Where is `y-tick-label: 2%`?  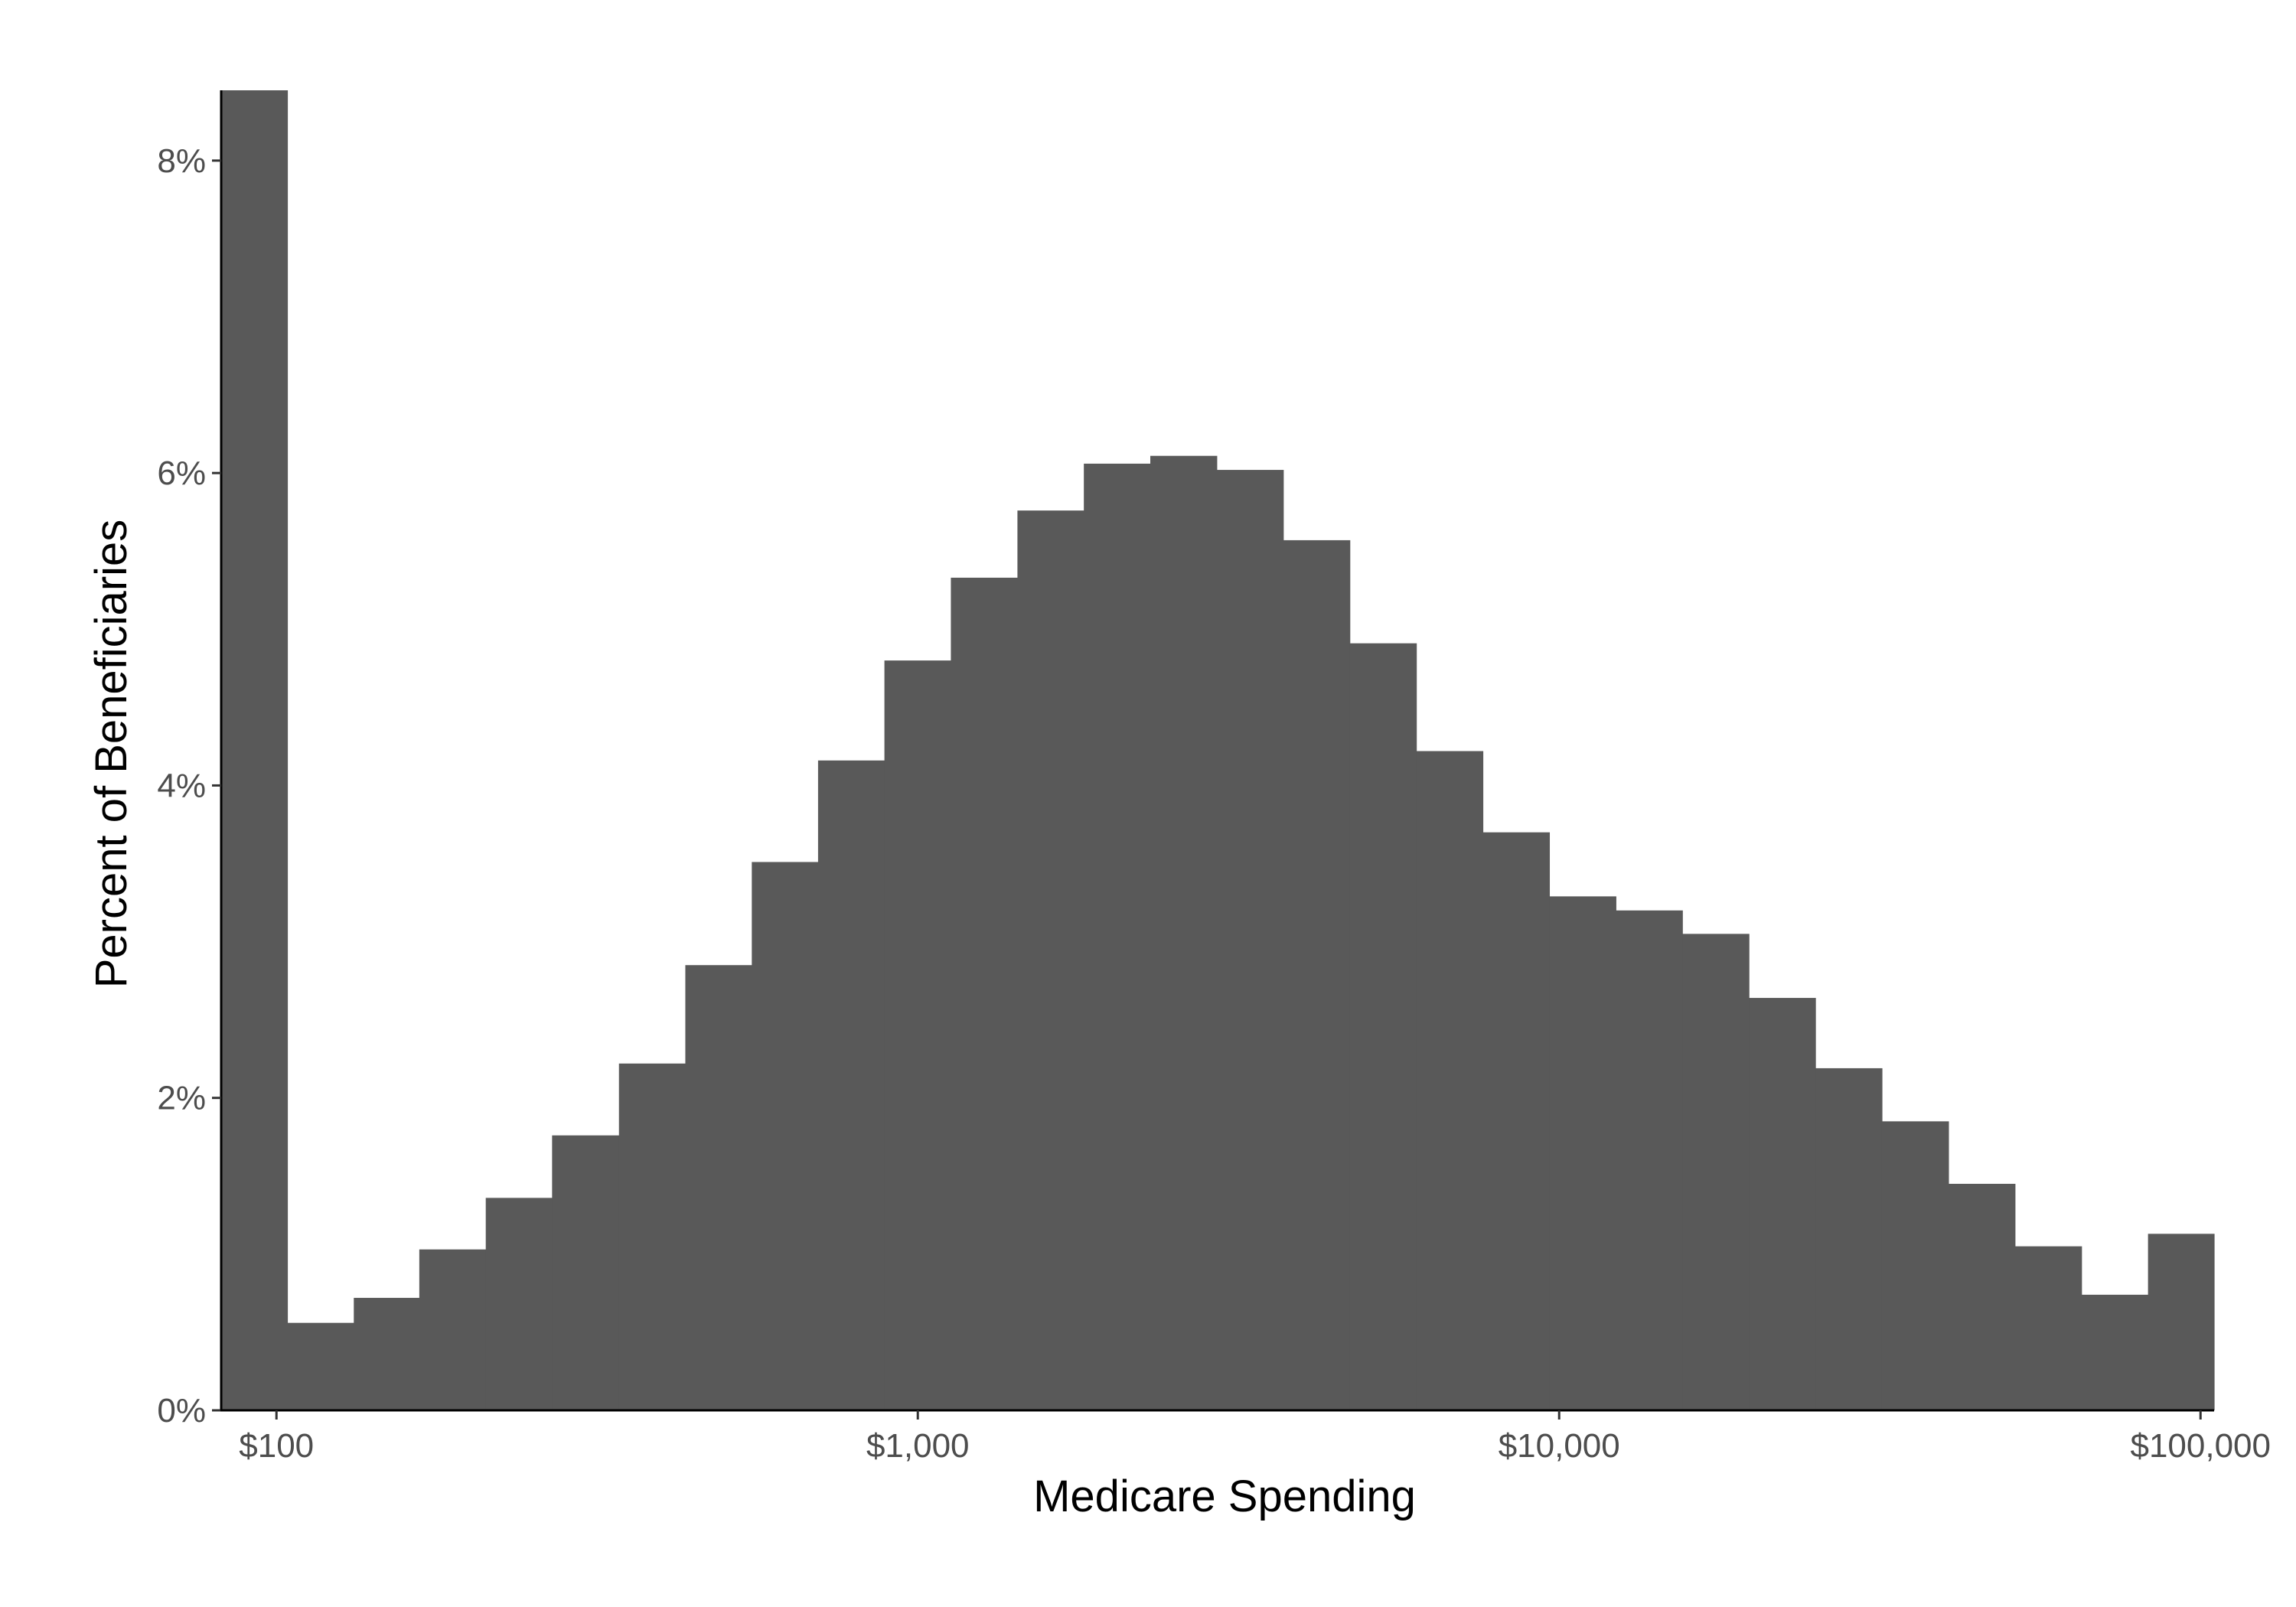
y-tick-label: 2% is located at coordinates (181, 1098).